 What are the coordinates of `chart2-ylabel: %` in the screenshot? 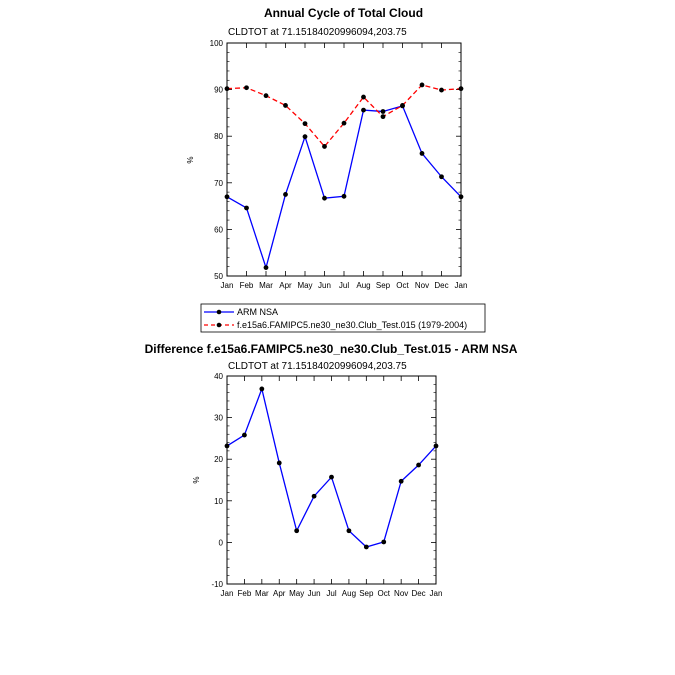 It's located at (196, 479).